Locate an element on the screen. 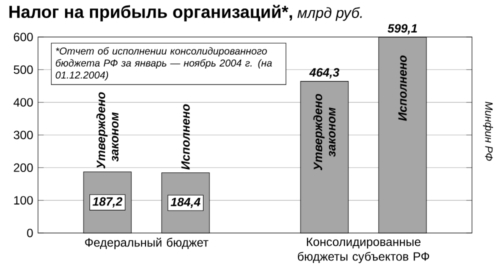 This screenshot has height=278, width=500. data-label: 464,3 is located at coordinates (324, 73).